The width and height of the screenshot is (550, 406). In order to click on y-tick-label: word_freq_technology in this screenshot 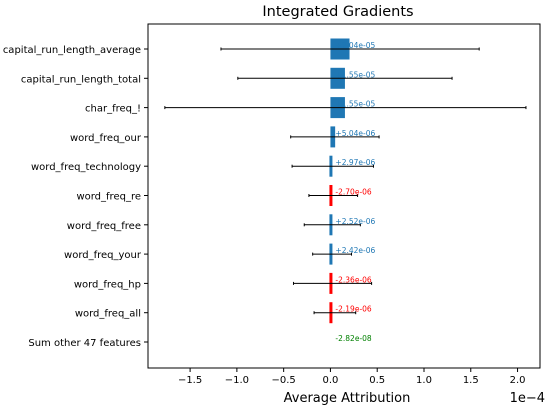, I will do `click(86, 167)`.